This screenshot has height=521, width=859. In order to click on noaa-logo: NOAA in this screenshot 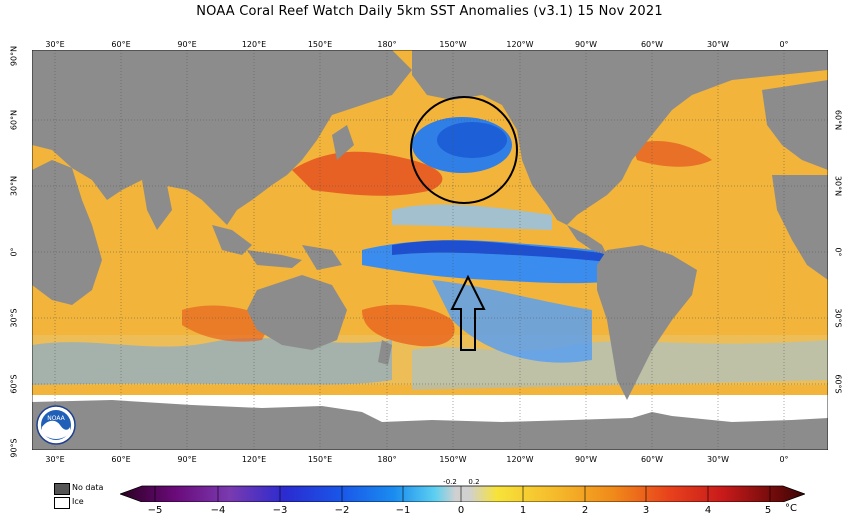, I will do `click(56, 425)`.